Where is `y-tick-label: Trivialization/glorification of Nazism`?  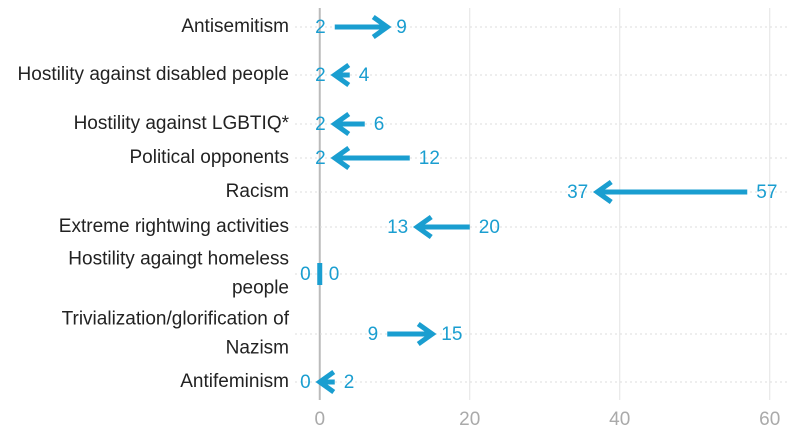 y-tick-label: Trivialization/glorification of Nazism is located at coordinates (176, 334).